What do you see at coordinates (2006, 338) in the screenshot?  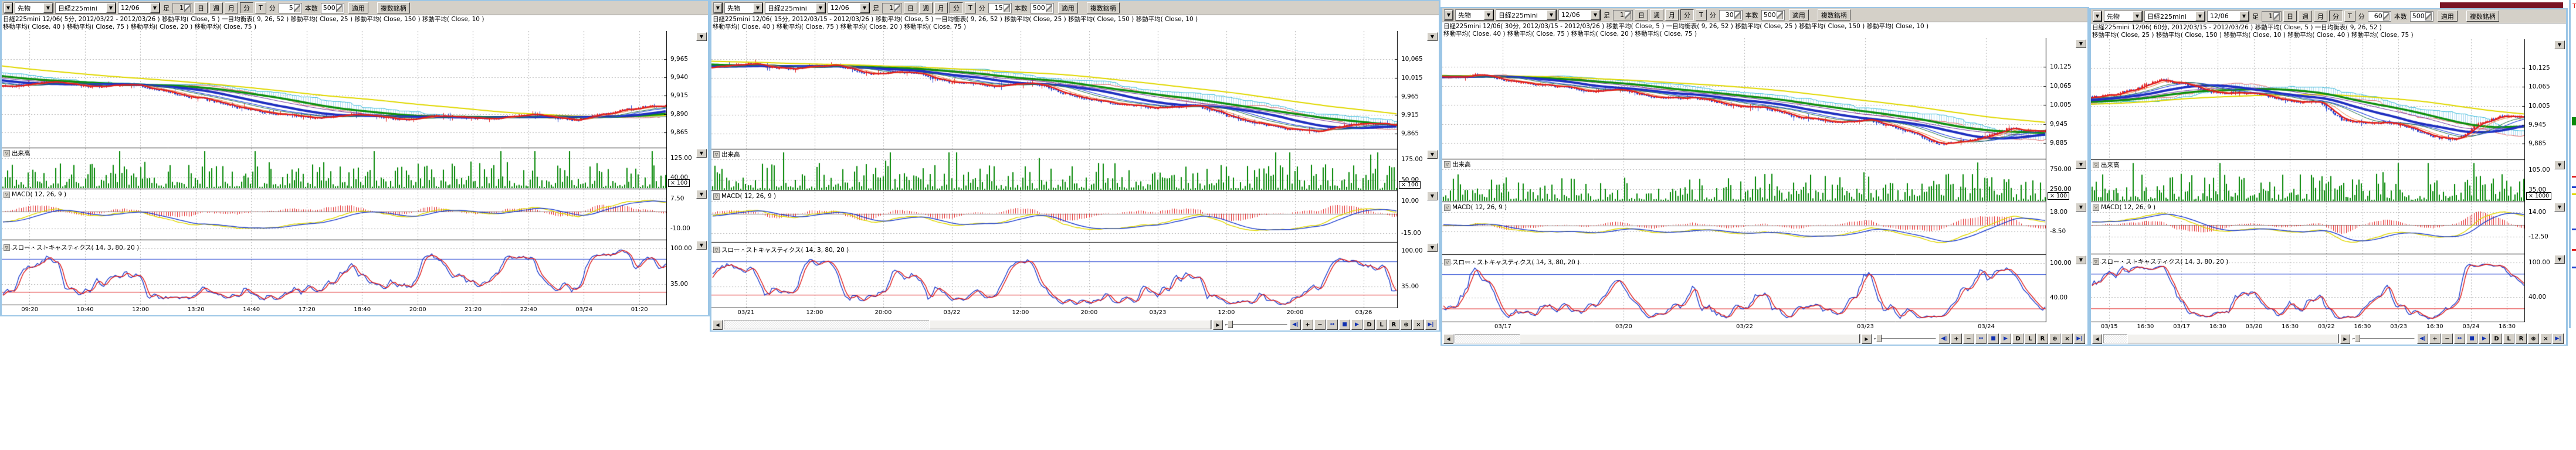 I see `play-button: ▶` at bounding box center [2006, 338].